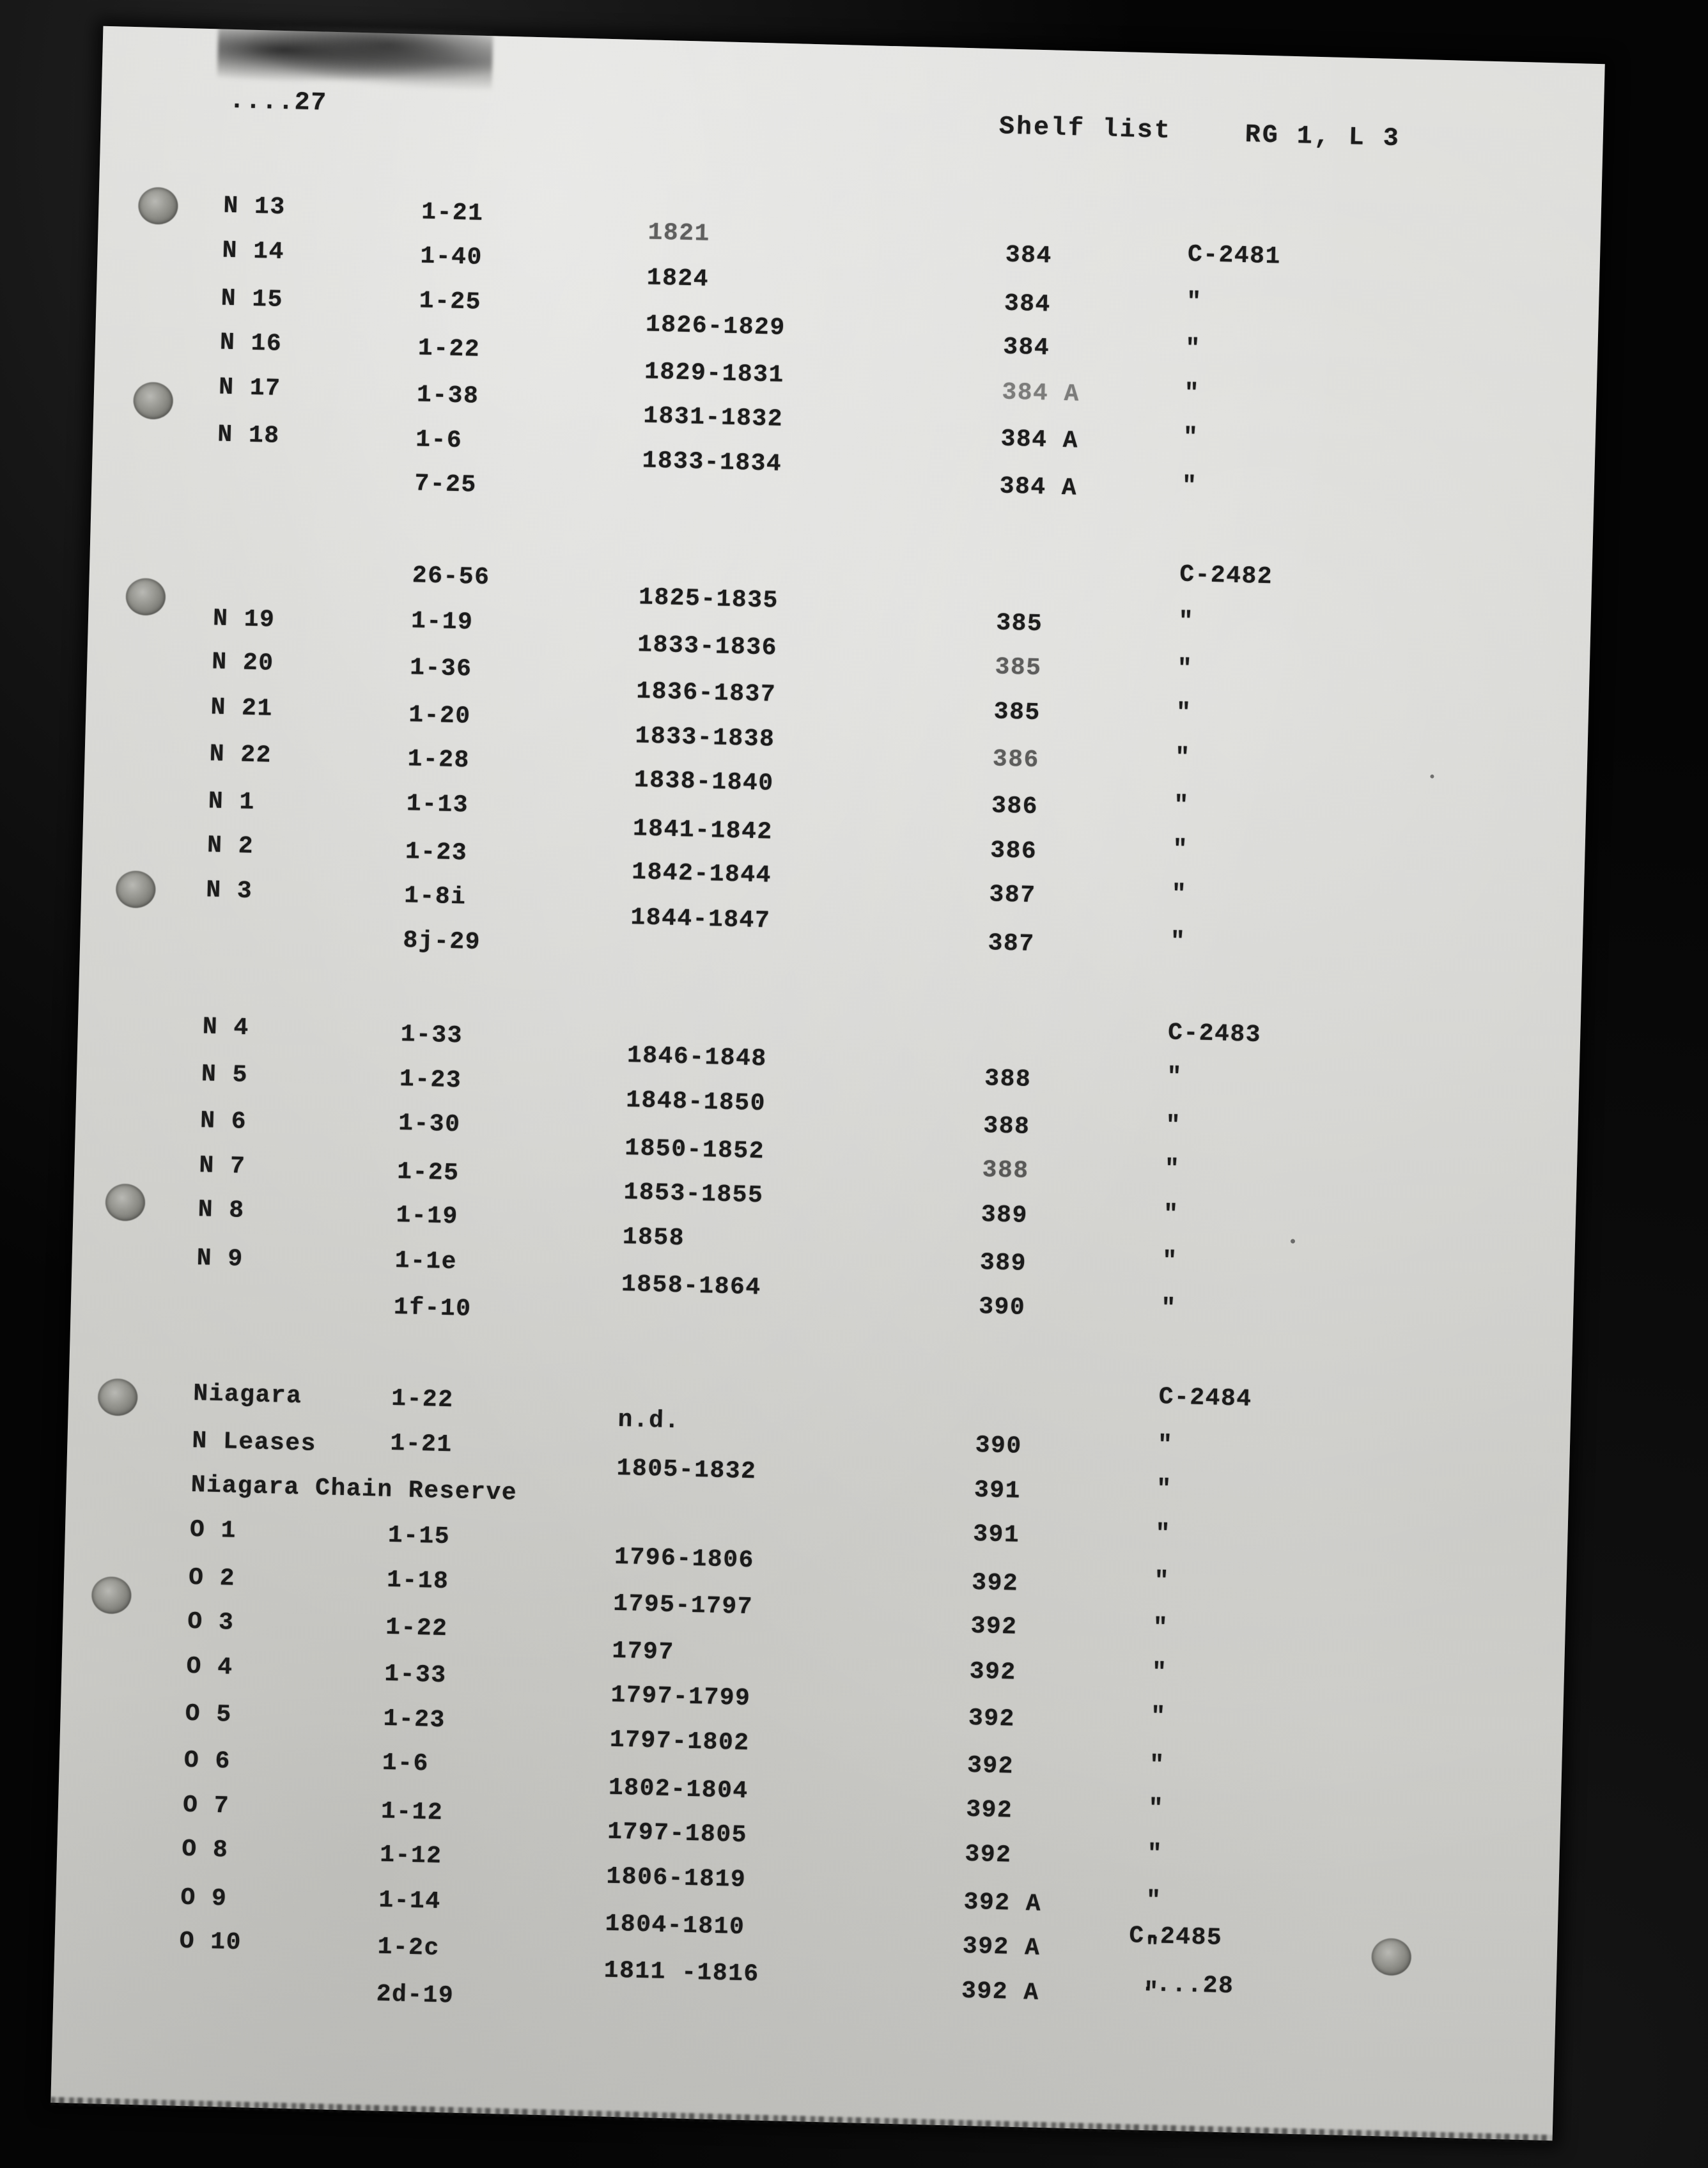 The width and height of the screenshot is (1708, 2168). What do you see at coordinates (210, 1942) in the screenshot?
I see `cell-series: O 10` at bounding box center [210, 1942].